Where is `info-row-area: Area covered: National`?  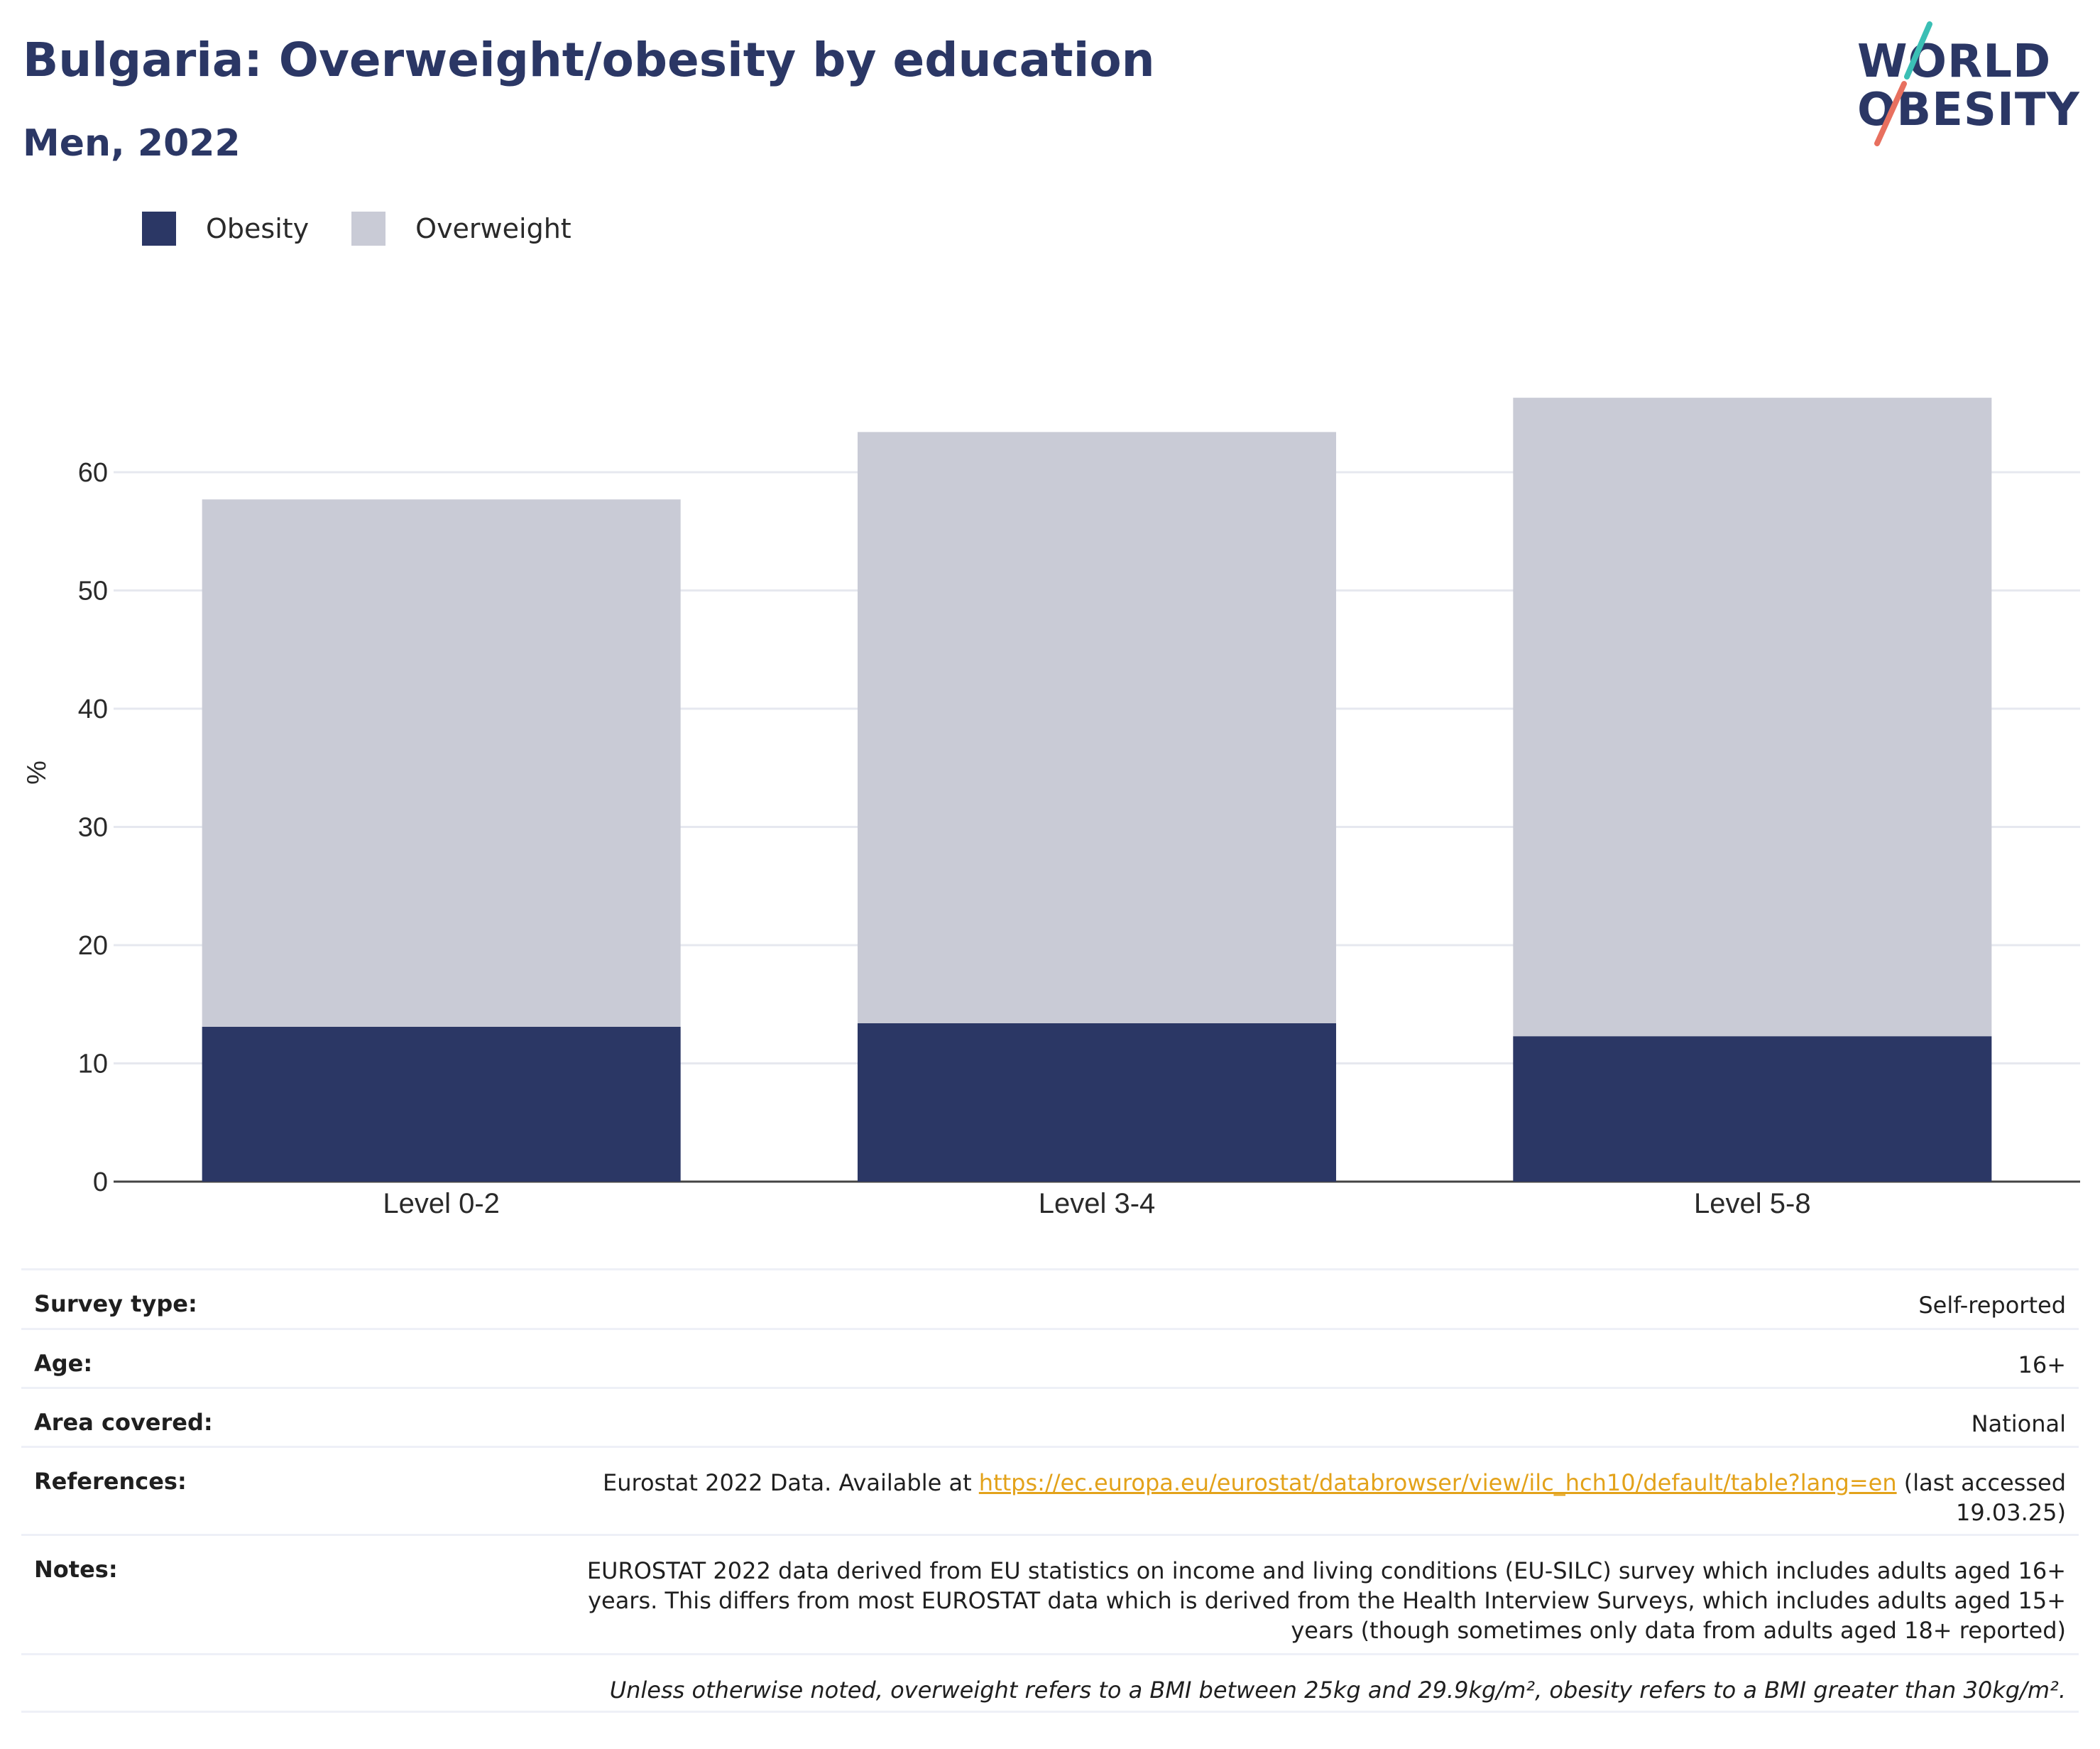 info-row-area: Area covered: National is located at coordinates (1050, 1416).